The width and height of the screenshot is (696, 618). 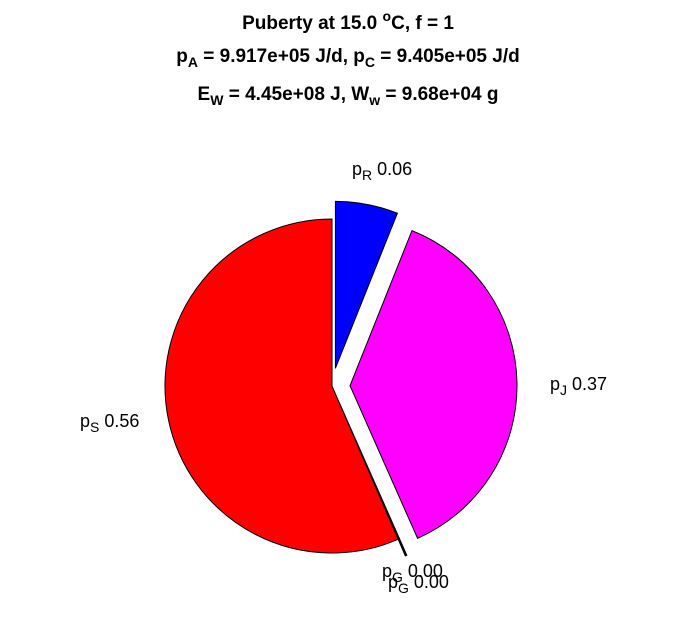 What do you see at coordinates (555, 384) in the screenshot?
I see `slice-label-2-symbol: p` at bounding box center [555, 384].